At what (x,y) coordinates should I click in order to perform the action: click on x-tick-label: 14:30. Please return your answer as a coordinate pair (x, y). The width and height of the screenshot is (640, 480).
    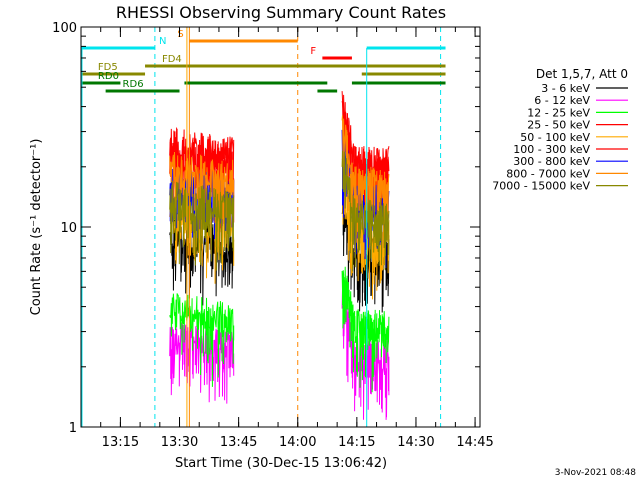
    Looking at the image, I should click on (415, 442).